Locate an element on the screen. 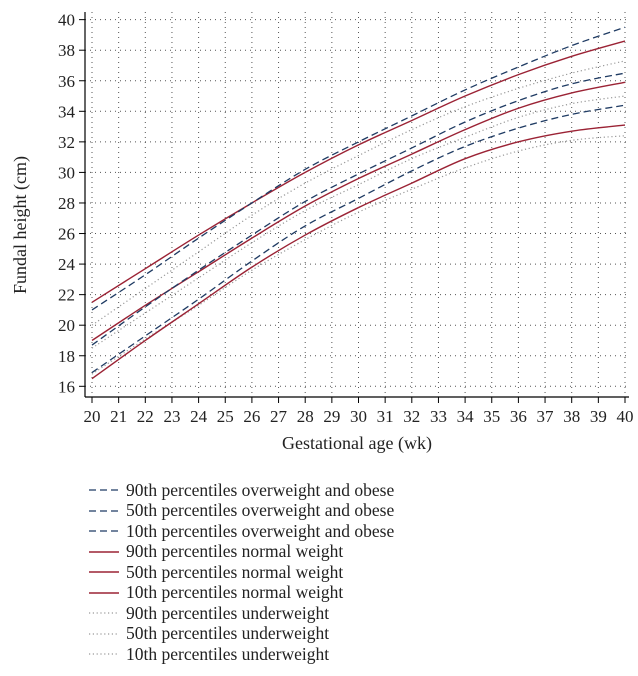 This screenshot has width=638, height=676. legend-label: 50th percentiles overweight and obese is located at coordinates (260, 510).